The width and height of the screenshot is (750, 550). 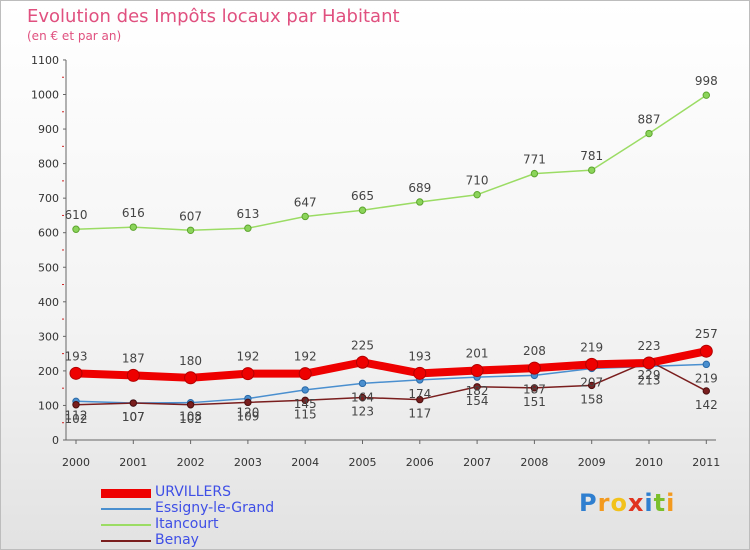 What do you see at coordinates (362, 345) in the screenshot?
I see `data-label: 225` at bounding box center [362, 345].